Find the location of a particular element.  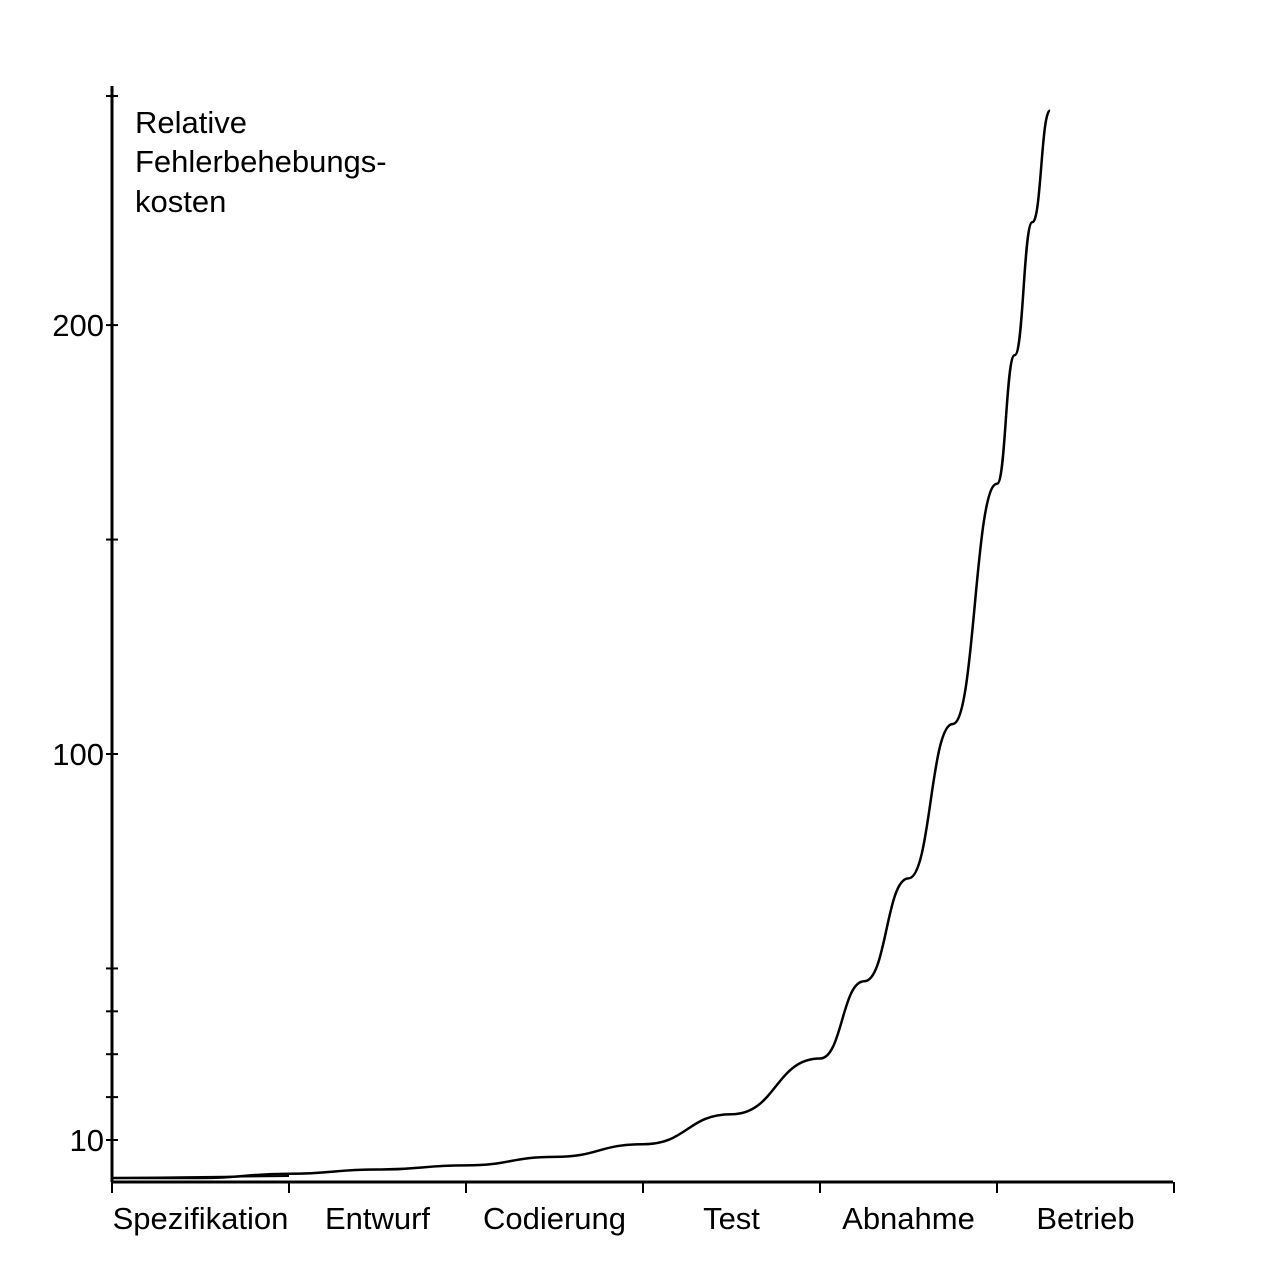

x-tick-label-4: Test is located at coordinates (731, 1218).